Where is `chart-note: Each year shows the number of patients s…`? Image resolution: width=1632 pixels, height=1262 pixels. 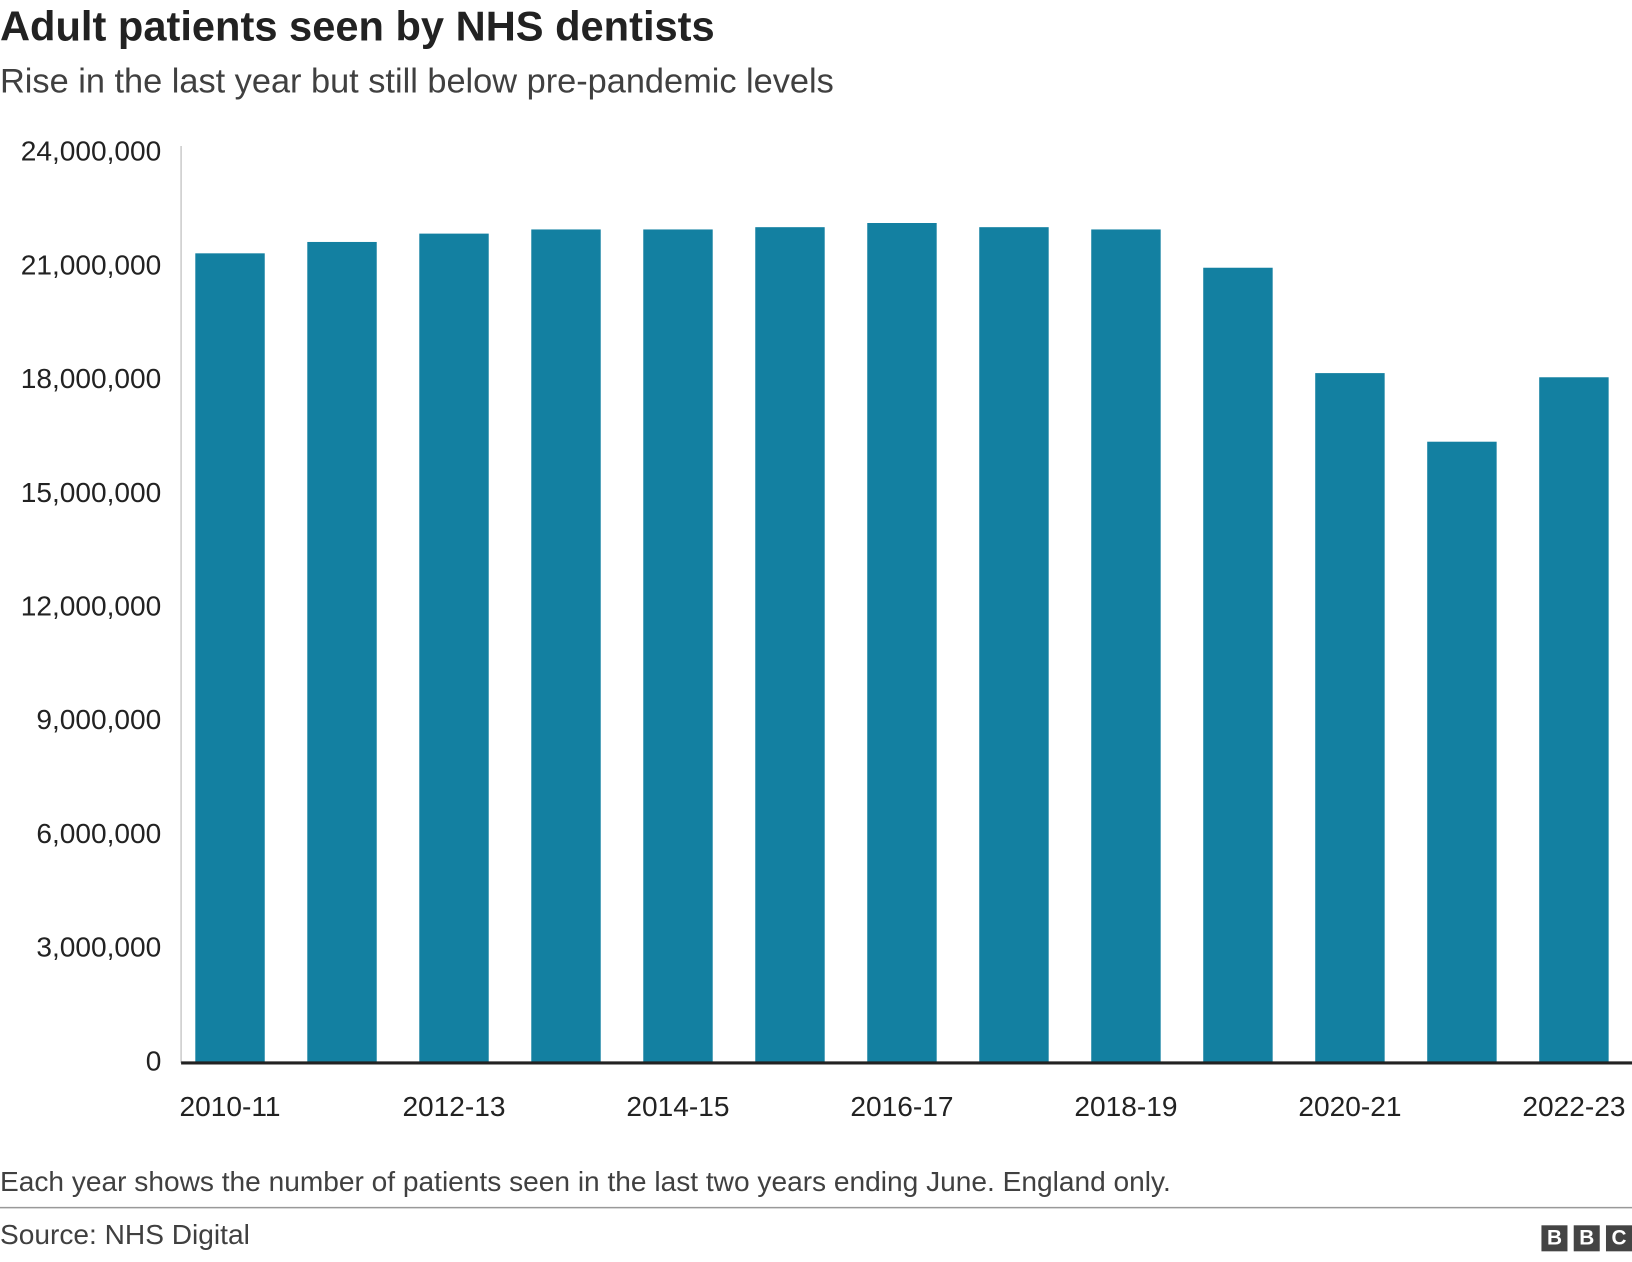
chart-note: Each year shows the number of patients s… is located at coordinates (585, 1181).